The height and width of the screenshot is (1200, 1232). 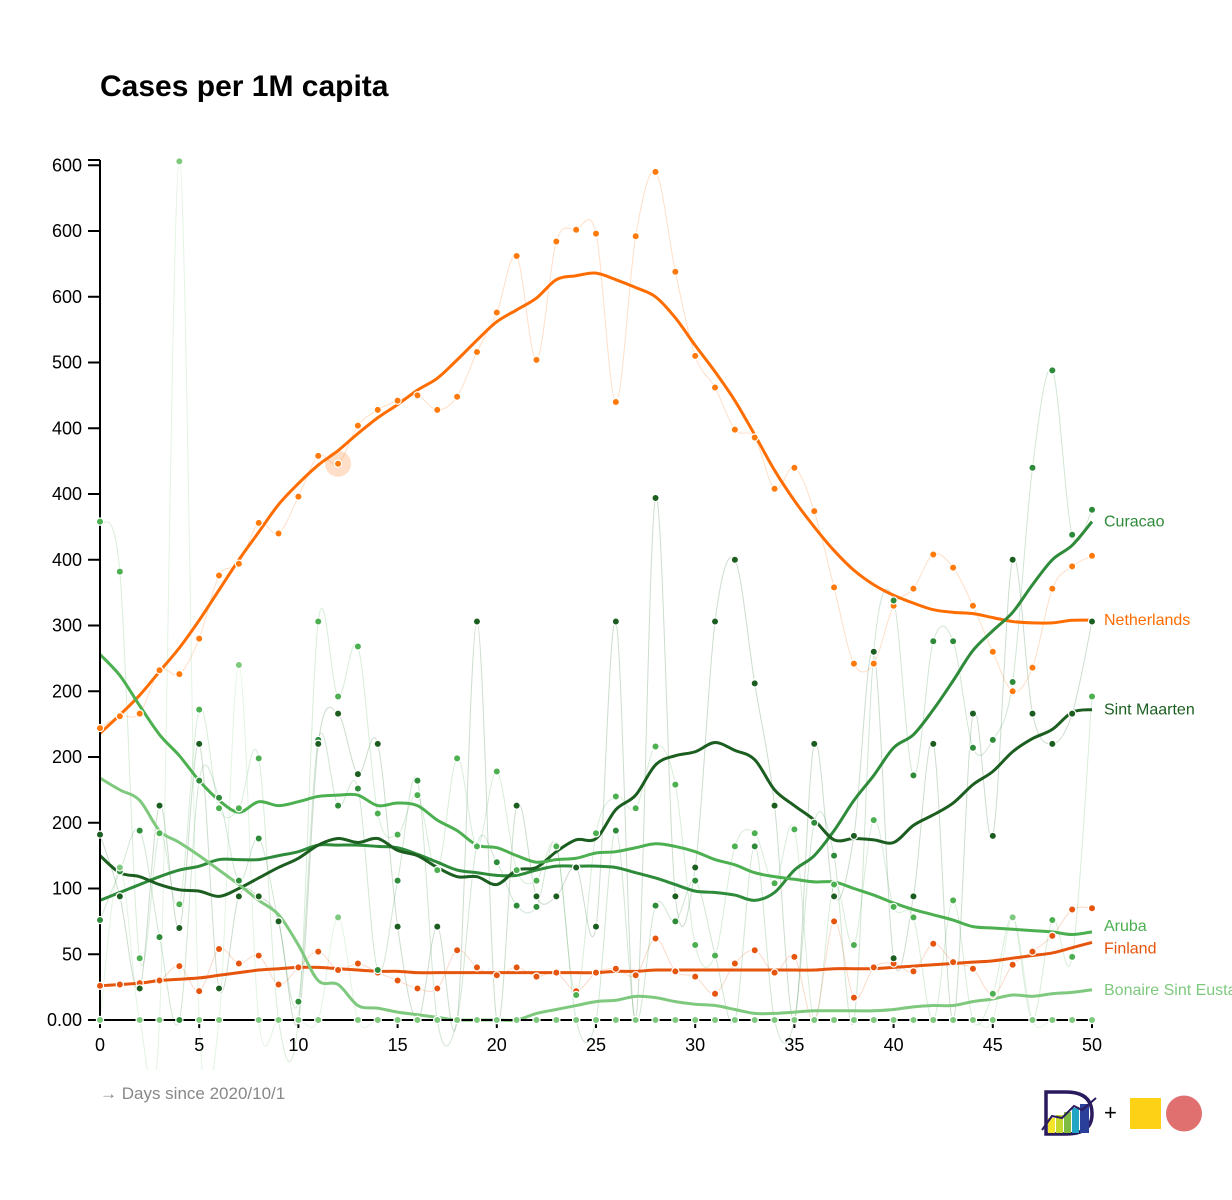 What do you see at coordinates (1184, 1113) in the screenshot?
I see `red-circle-icon` at bounding box center [1184, 1113].